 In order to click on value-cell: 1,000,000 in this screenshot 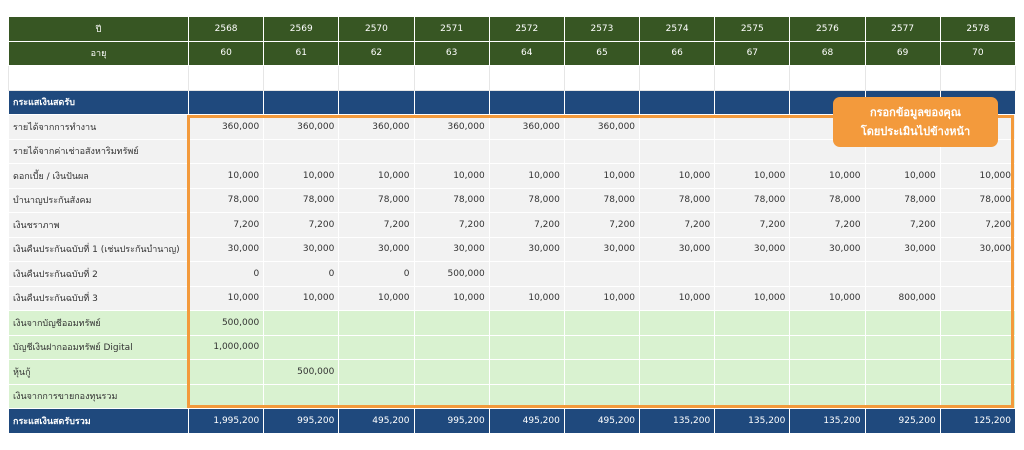, I will do `click(226, 347)`.